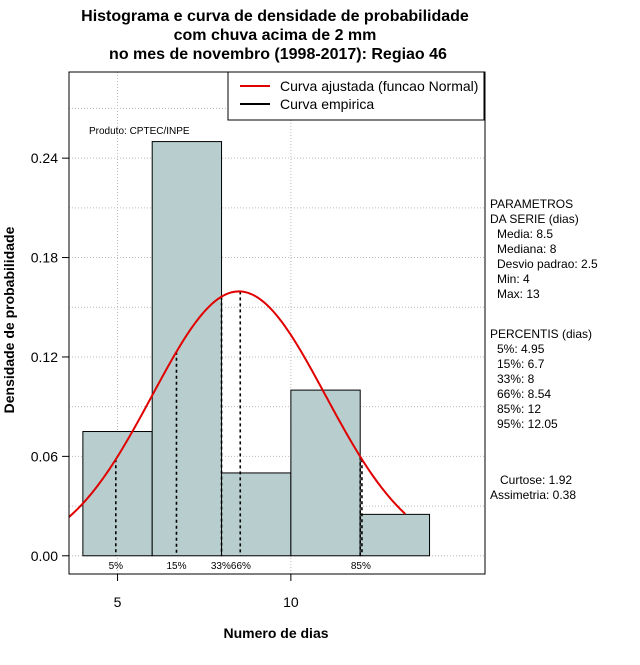  What do you see at coordinates (521, 349) in the screenshot?
I see `percentis-line-1: 5%: 4.95` at bounding box center [521, 349].